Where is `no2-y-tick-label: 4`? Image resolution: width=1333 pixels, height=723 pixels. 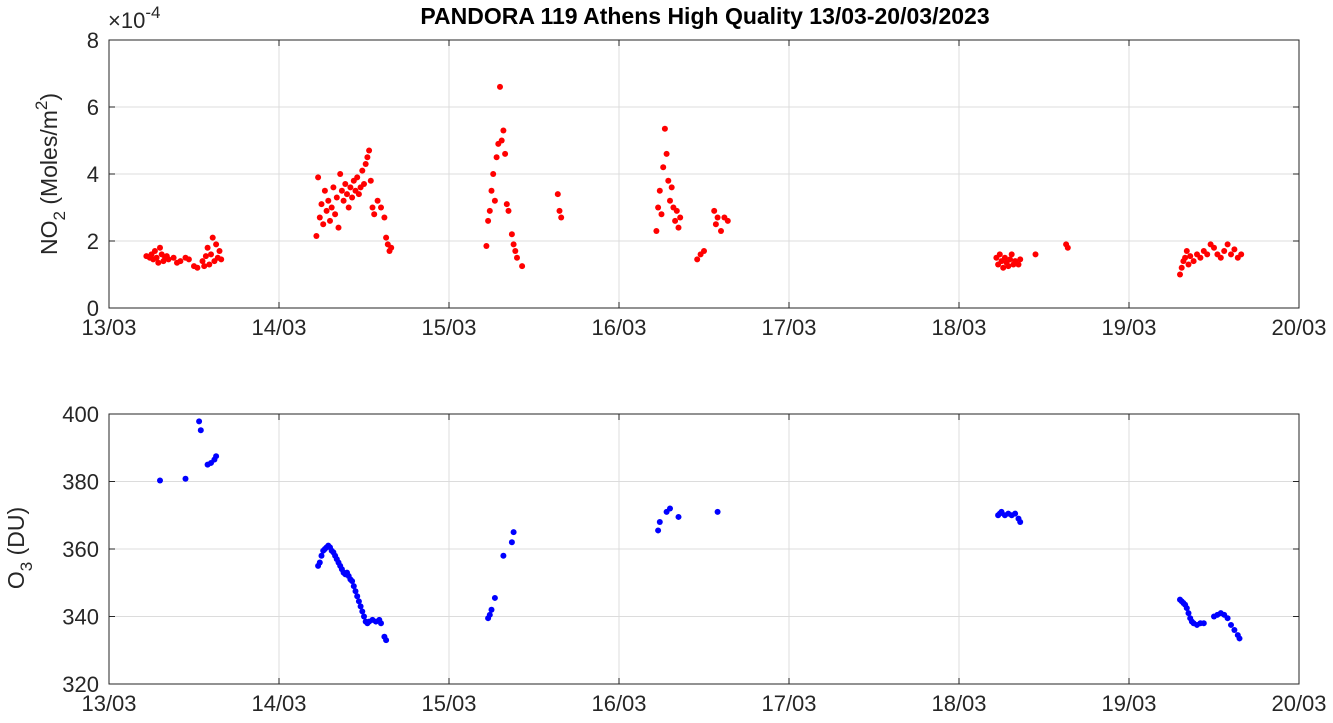 no2-y-tick-label: 4 is located at coordinates (93, 174).